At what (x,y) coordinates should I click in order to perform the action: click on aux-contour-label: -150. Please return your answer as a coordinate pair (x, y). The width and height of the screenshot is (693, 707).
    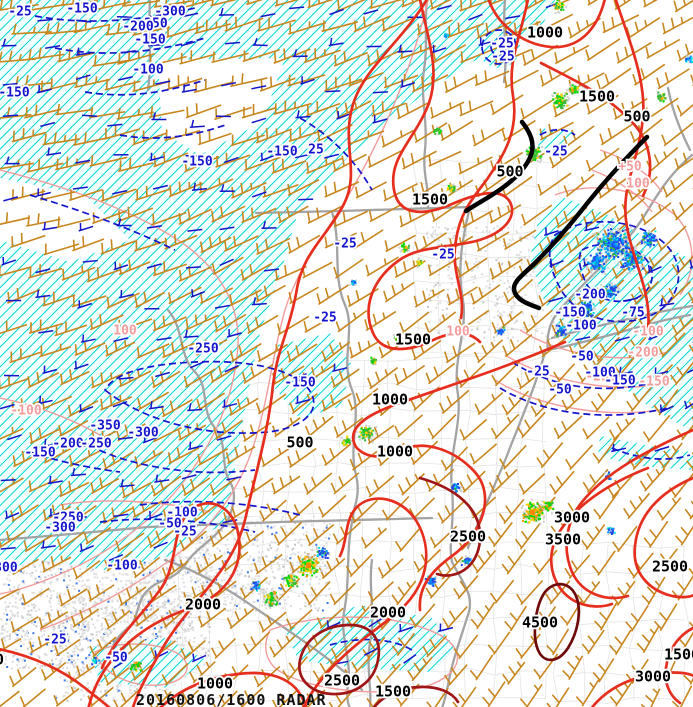
    Looking at the image, I should click on (653, 382).